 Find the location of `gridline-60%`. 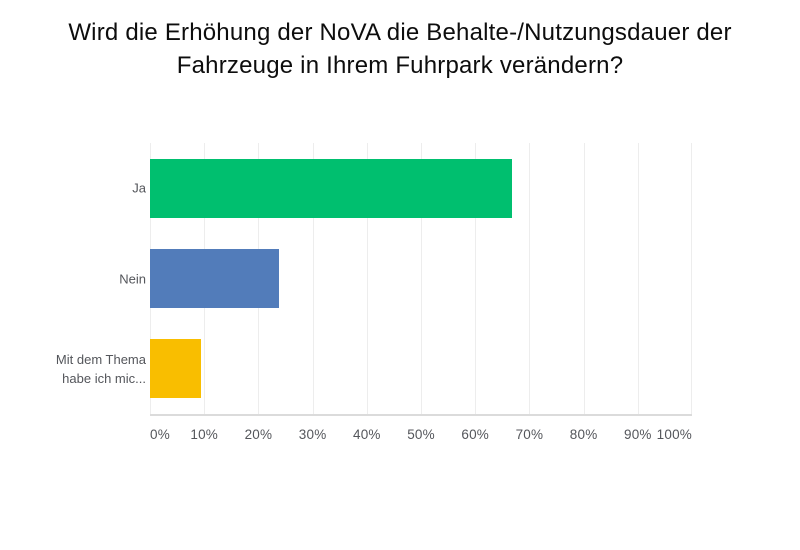

gridline-60% is located at coordinates (476, 278).